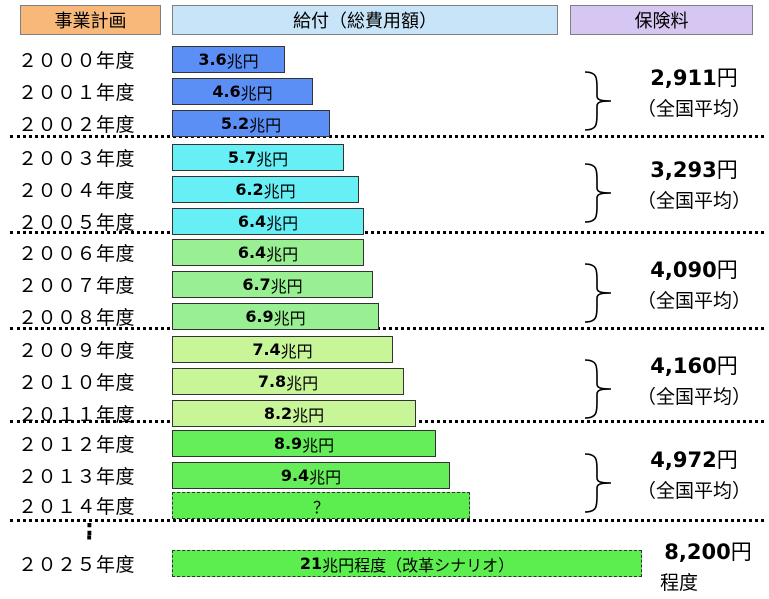  I want to click on benefit-bar: 5.2 兆円, so click(251, 123).